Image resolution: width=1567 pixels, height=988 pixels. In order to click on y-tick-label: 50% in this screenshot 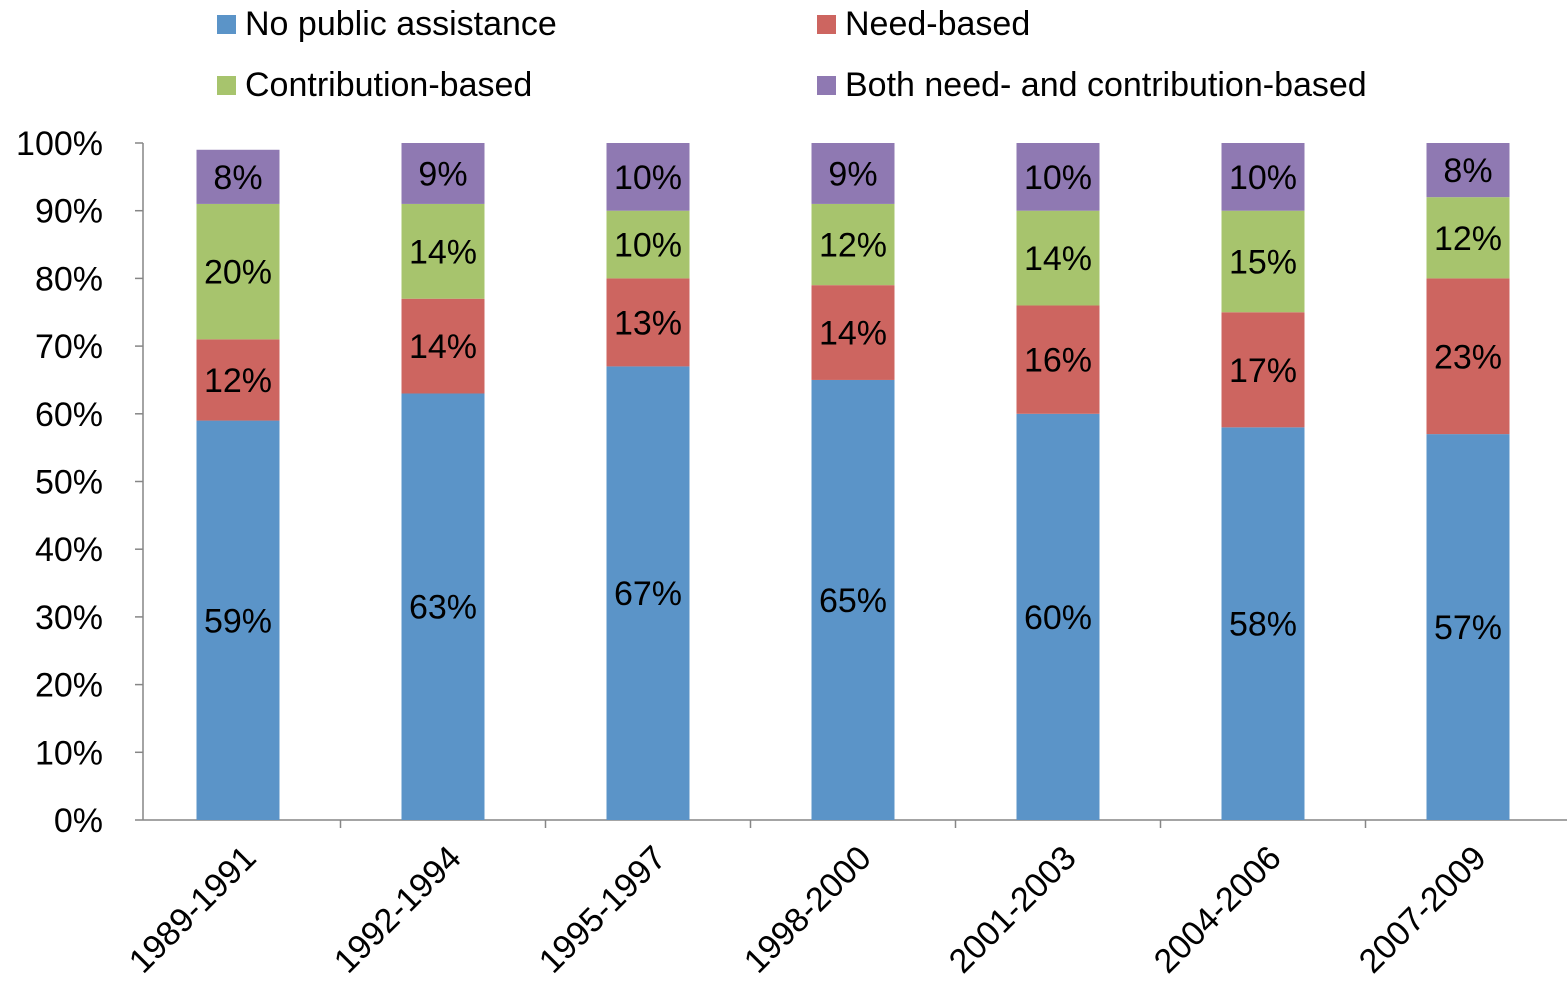, I will do `click(69, 483)`.